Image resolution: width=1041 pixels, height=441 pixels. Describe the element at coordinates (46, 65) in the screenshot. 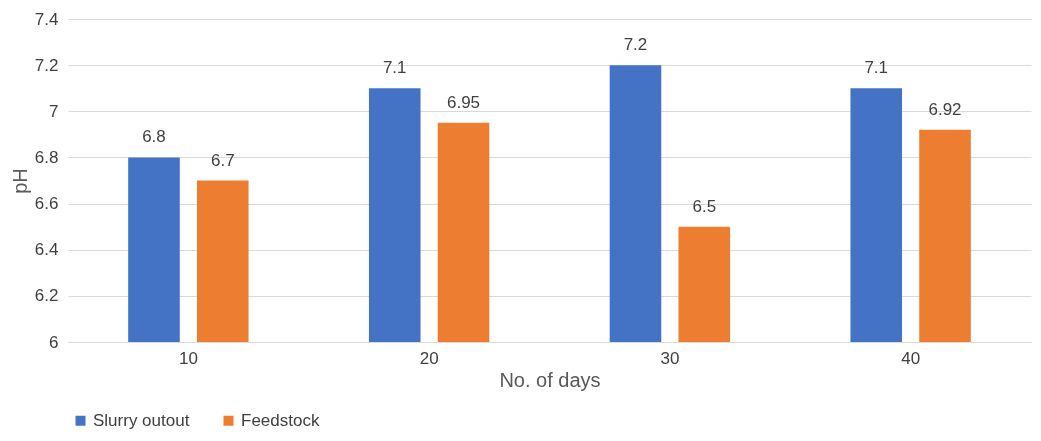

I see `y-tick-label: 7.2` at that location.